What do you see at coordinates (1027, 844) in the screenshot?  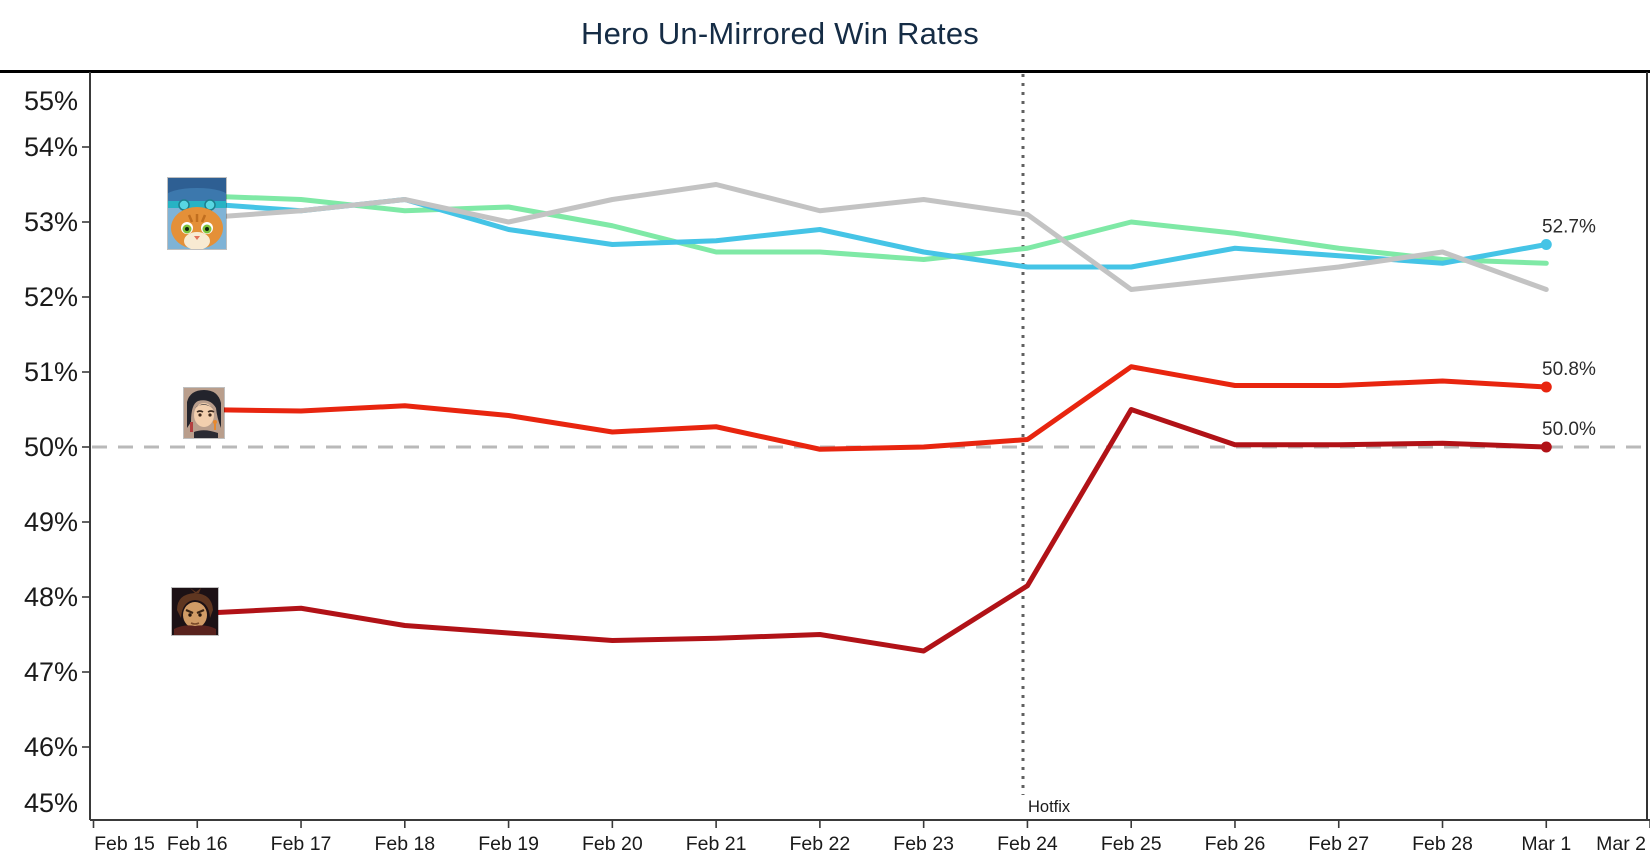 I see `x-axis-label: Feb 24` at bounding box center [1027, 844].